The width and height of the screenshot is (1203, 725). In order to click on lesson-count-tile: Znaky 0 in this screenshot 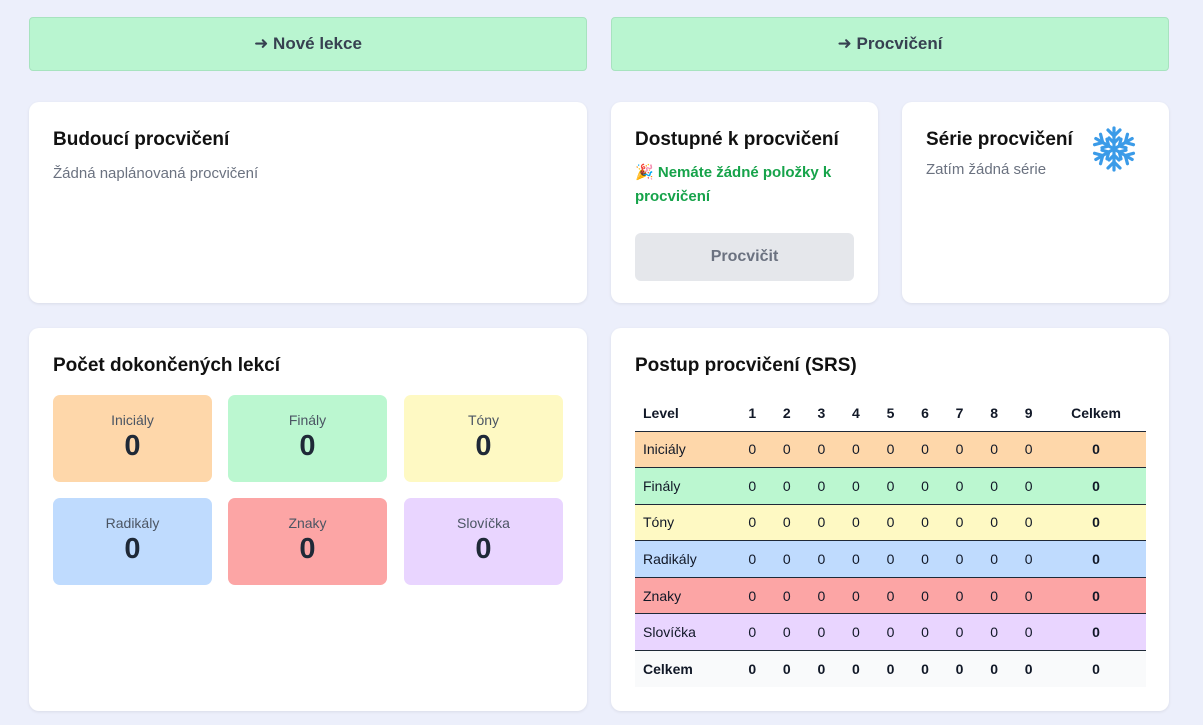, I will do `click(307, 541)`.